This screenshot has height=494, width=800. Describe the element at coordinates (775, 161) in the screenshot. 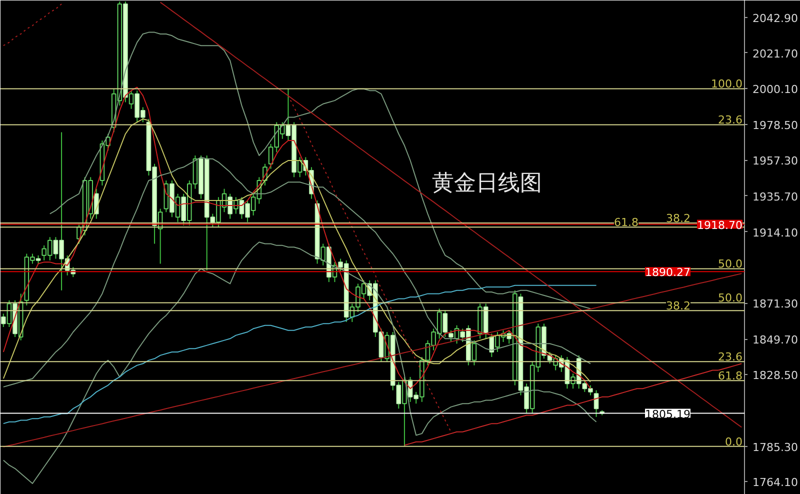

I see `y-tick-label: 1957.30` at that location.